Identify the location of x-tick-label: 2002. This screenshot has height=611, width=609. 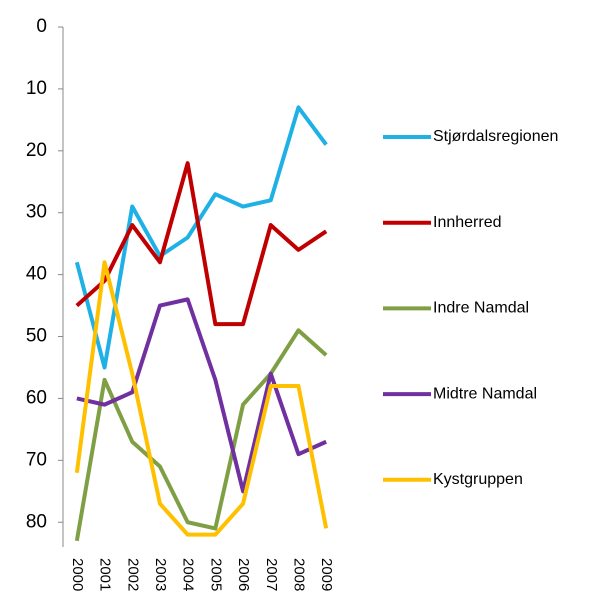
(132, 574).